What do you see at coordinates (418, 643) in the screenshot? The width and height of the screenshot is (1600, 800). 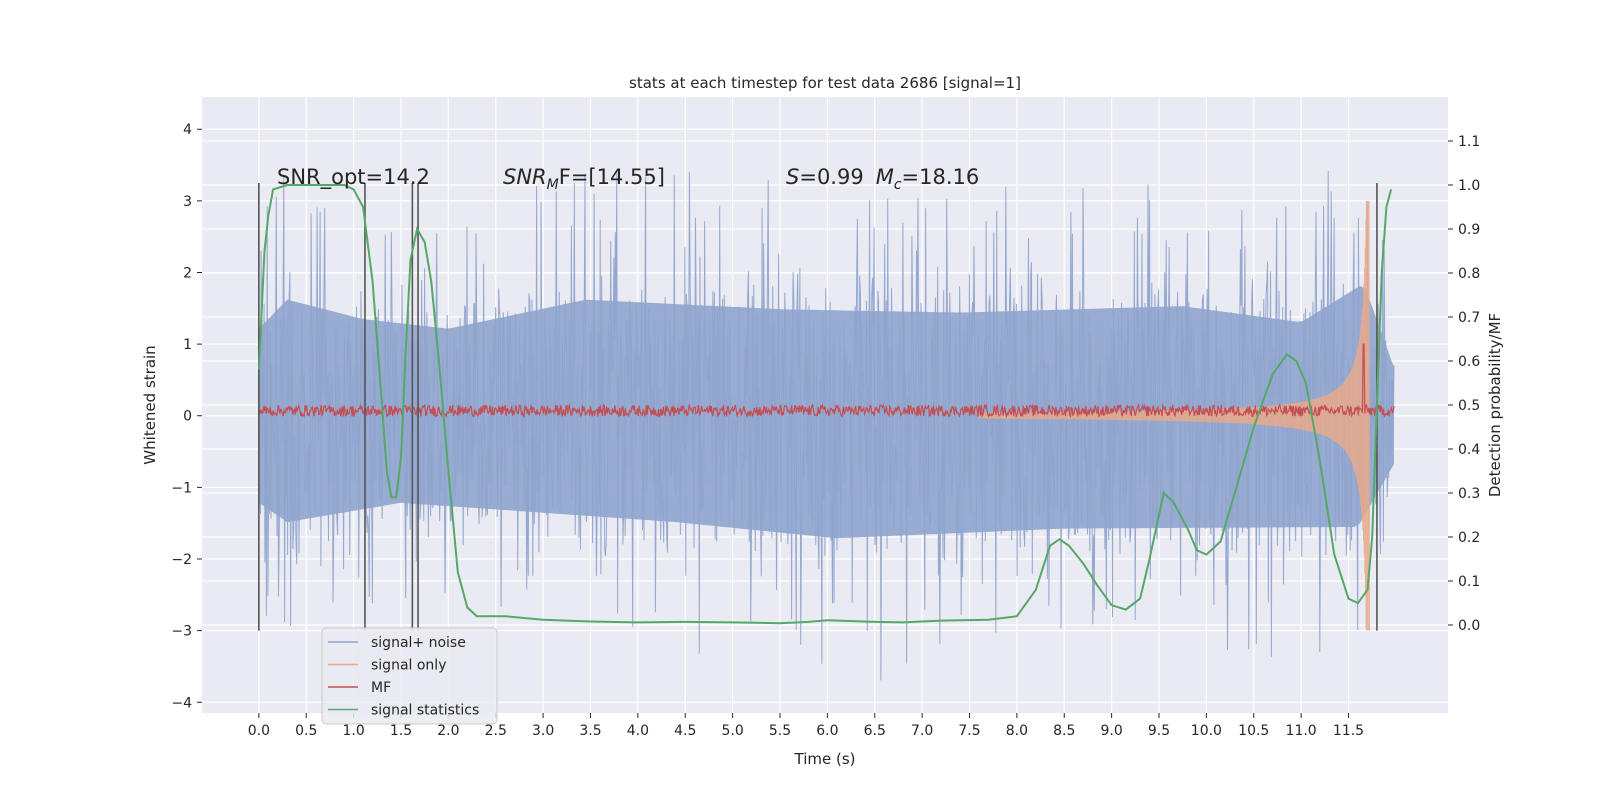 I see `legend-label: signal+ noise` at bounding box center [418, 643].